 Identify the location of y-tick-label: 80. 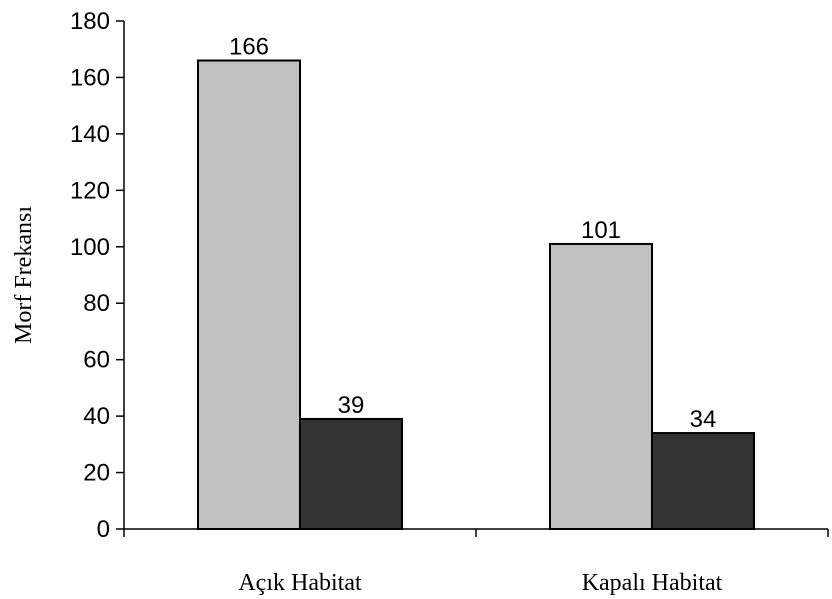
(96, 303).